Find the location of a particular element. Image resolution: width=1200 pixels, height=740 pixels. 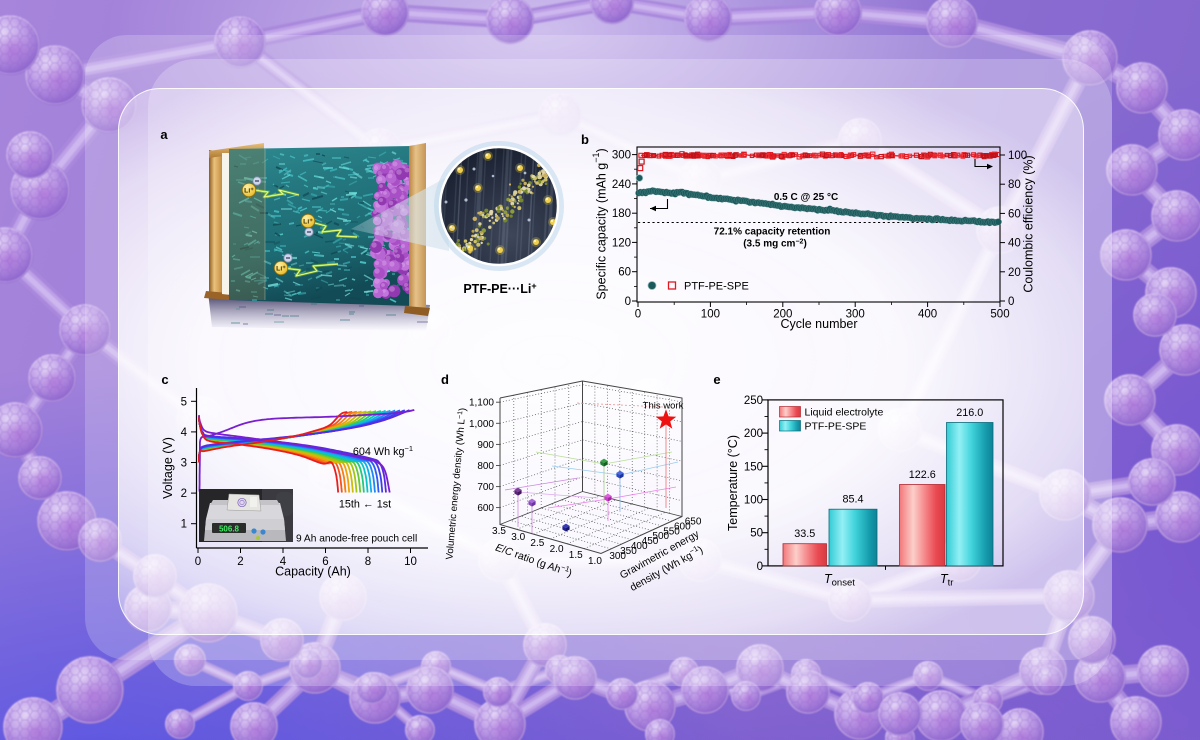

svg-text: 1.5 is located at coordinates (576, 555).